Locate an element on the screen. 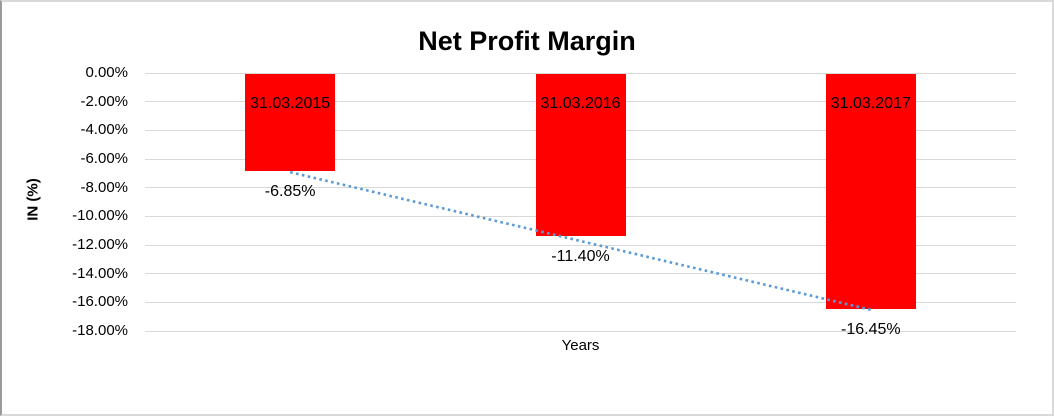 This screenshot has width=1054, height=416. x-axis-title: Years is located at coordinates (580, 345).